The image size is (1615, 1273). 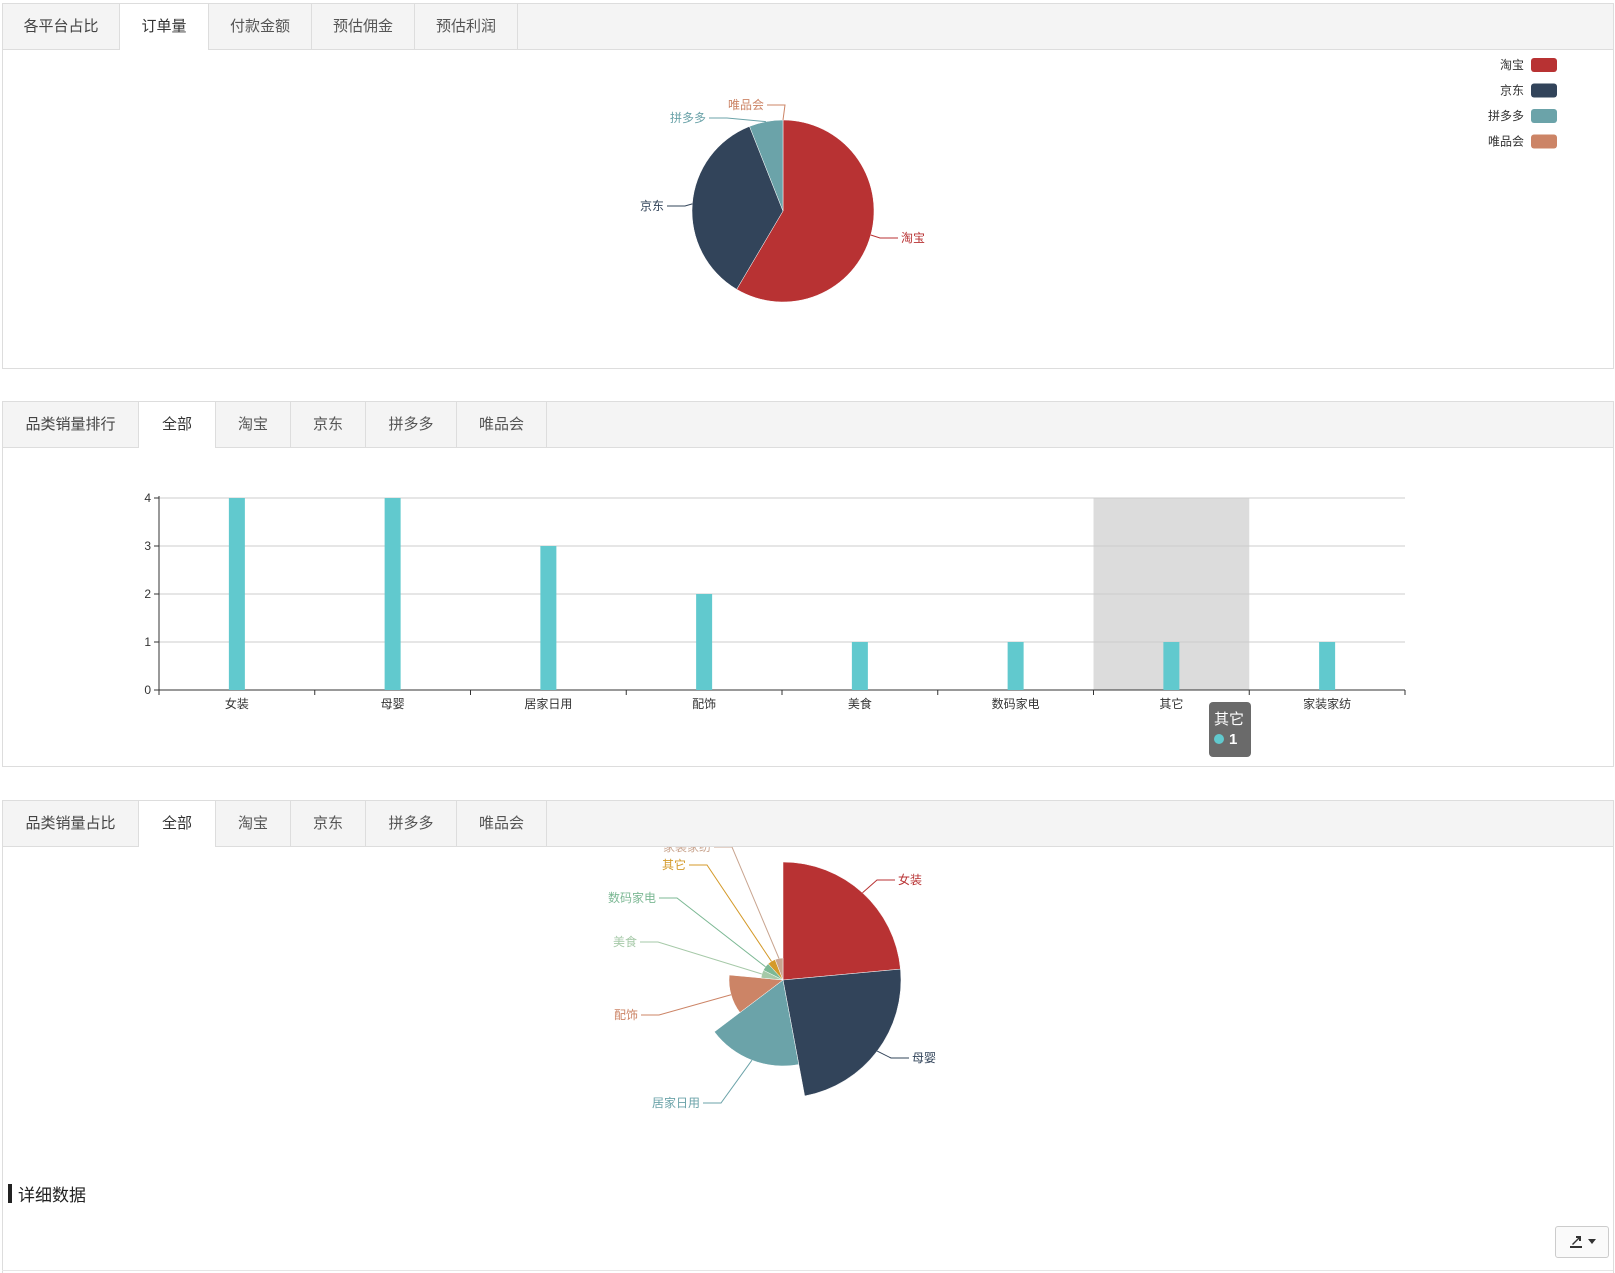 I want to click on x-tick-label-4: 美食, so click(x=860, y=703).